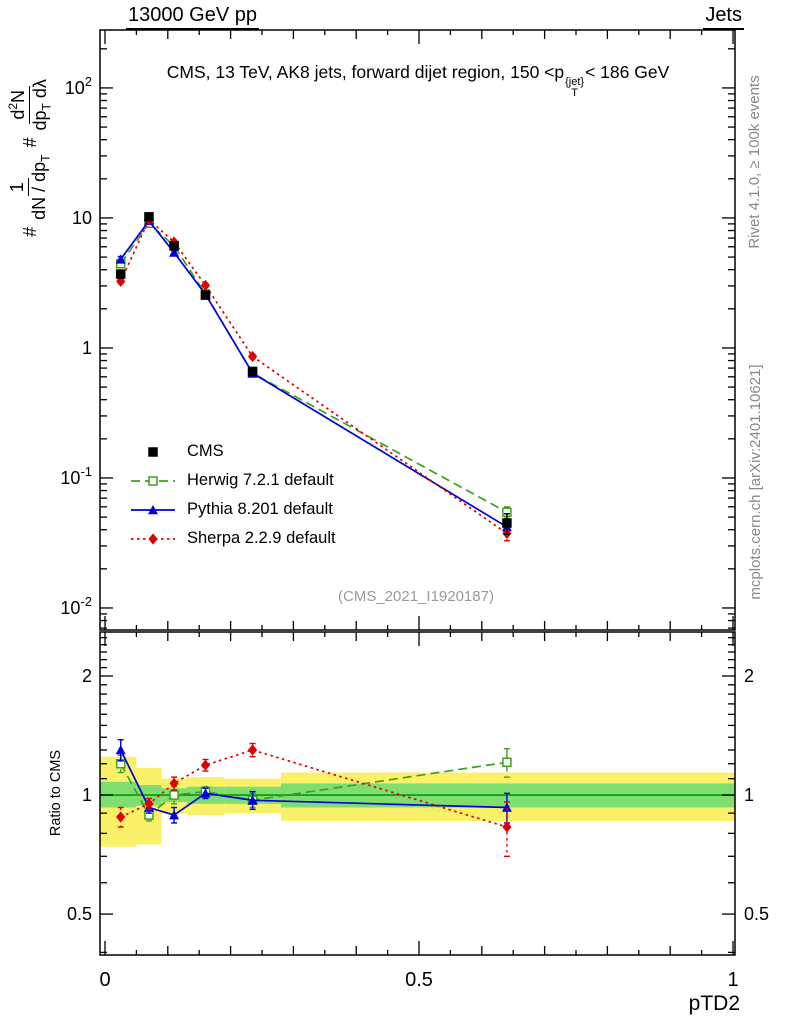 Image resolution: width=786 pixels, height=1024 pixels. I want to click on legend-label-herwig: Herwig 7.2.1 default, so click(260, 480).